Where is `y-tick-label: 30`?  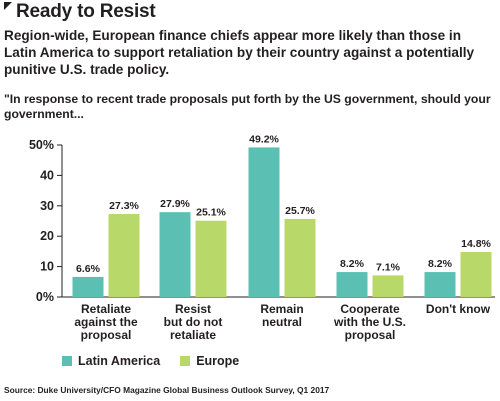
y-tick-label: 30 is located at coordinates (47, 206).